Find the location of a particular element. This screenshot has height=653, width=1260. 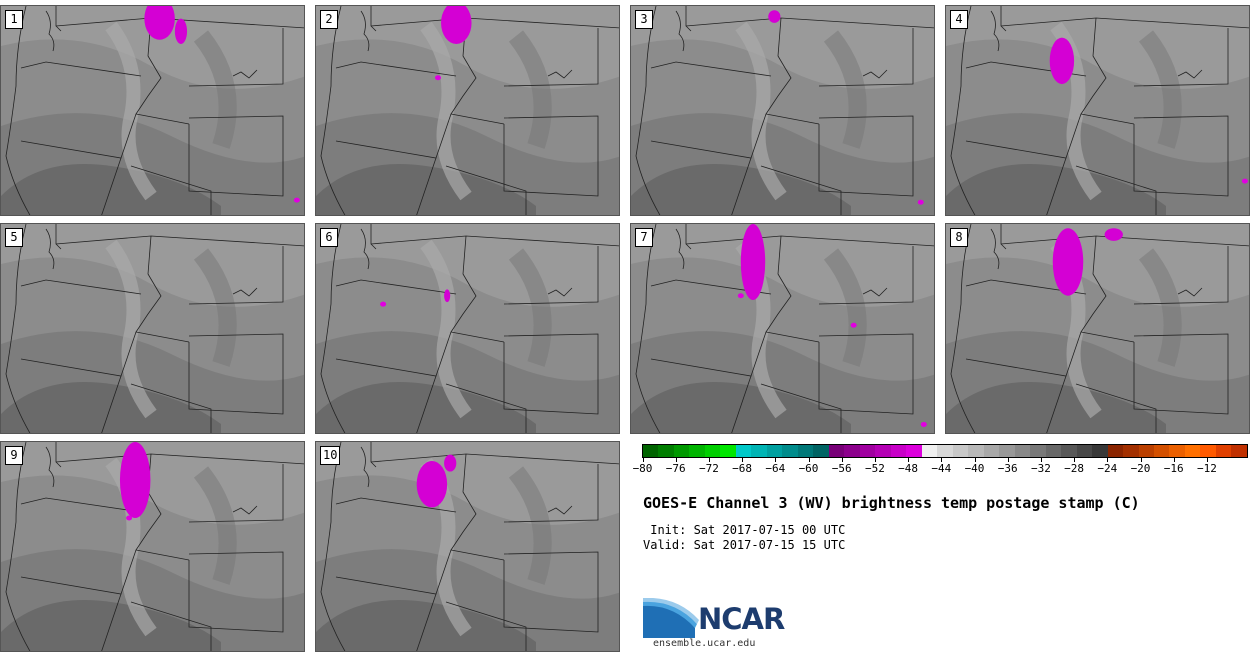

site-url: ensemble.ucar.edu is located at coordinates (704, 643).